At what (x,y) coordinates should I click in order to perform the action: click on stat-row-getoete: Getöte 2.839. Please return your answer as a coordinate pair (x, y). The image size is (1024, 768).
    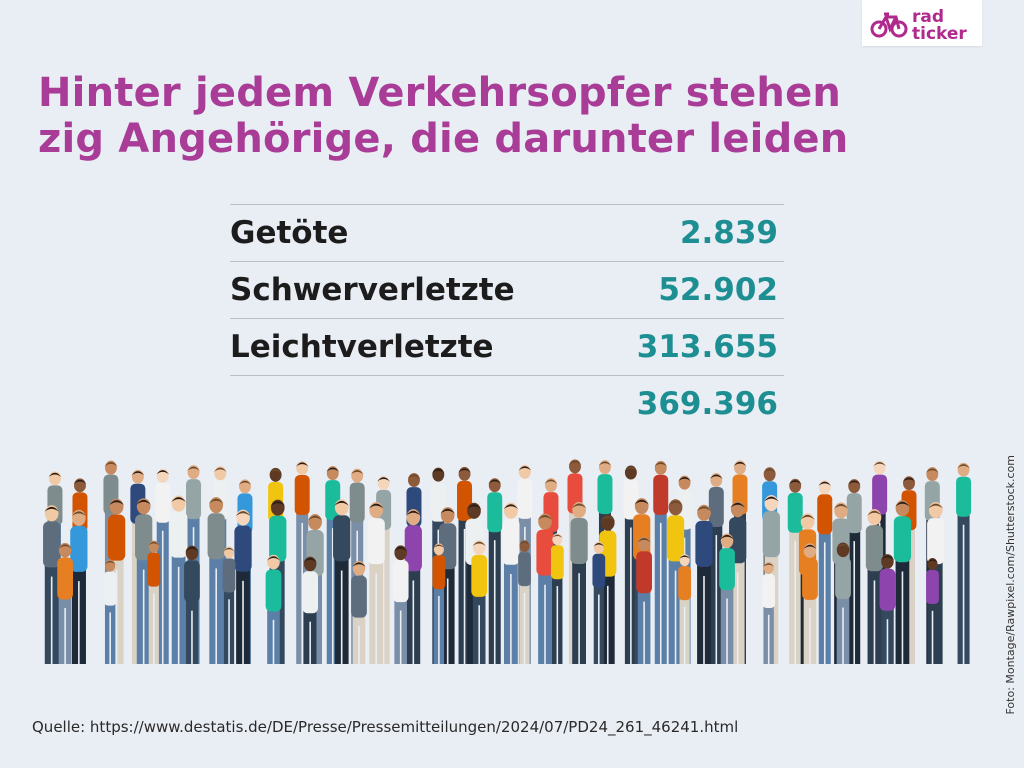
    Looking at the image, I should click on (507, 232).